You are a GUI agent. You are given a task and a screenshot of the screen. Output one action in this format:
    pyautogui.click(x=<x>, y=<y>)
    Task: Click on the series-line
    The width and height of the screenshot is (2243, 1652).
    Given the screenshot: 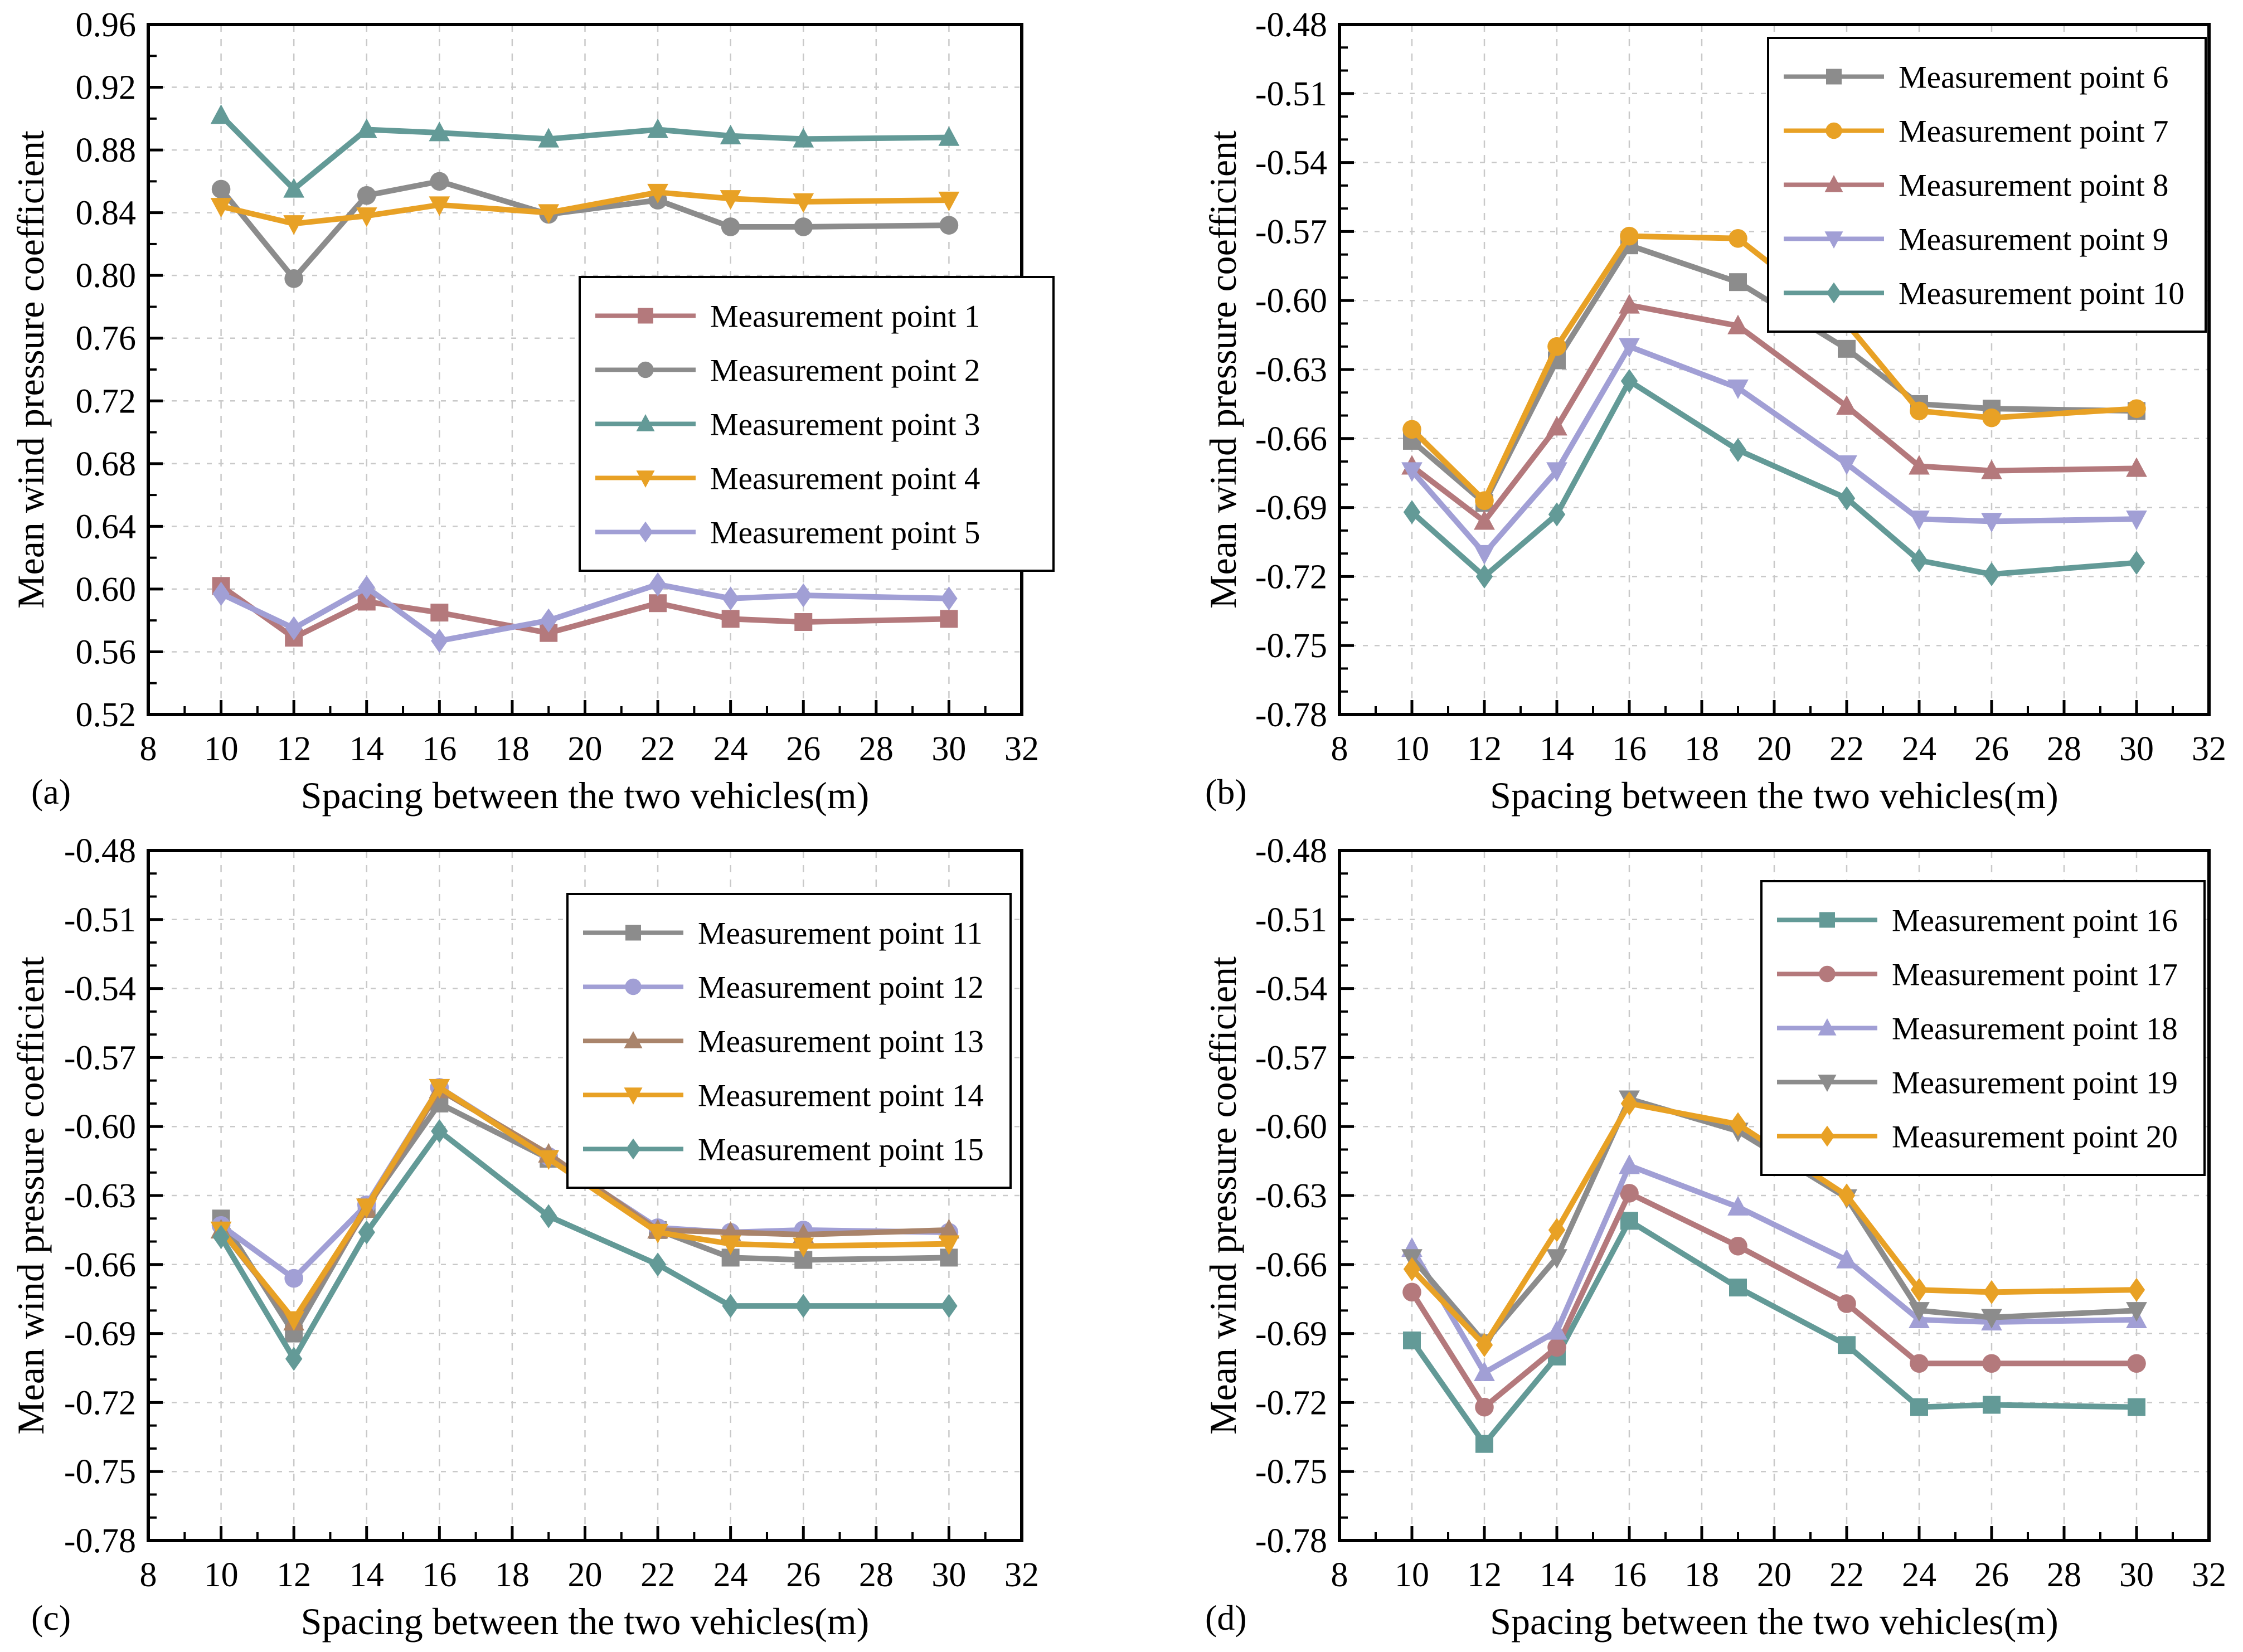 What is the action you would take?
    pyautogui.click(x=1774, y=1269)
    